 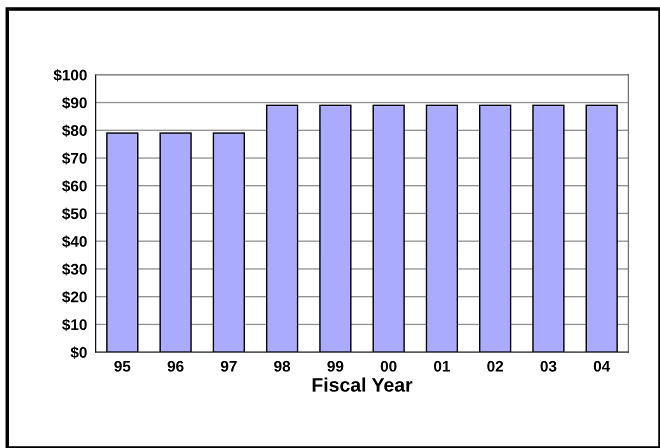 I want to click on y-tick-label: $90, so click(x=74, y=103).